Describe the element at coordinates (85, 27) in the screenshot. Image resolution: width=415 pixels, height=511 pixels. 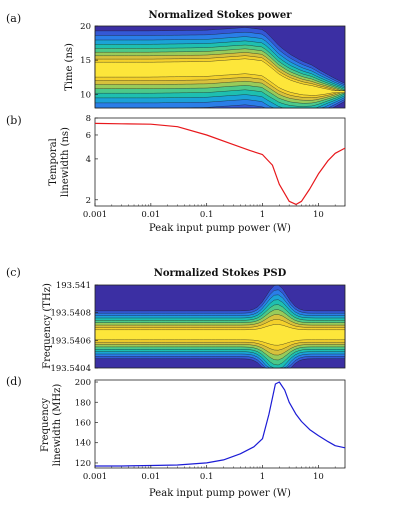
I see `y-tick-label: 20` at that location.